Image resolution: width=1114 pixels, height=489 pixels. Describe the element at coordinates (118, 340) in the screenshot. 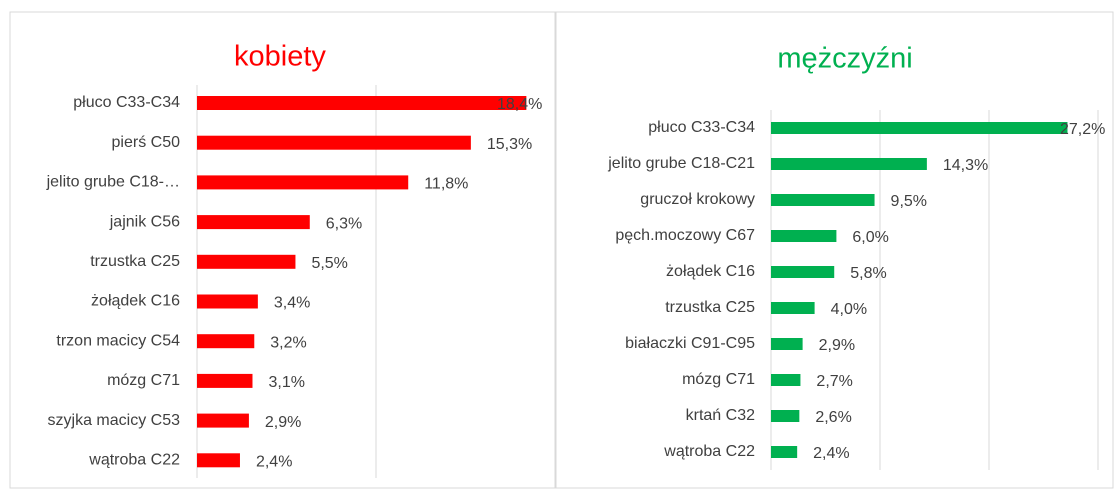

I see `category-label: trzon macicy C54` at that location.